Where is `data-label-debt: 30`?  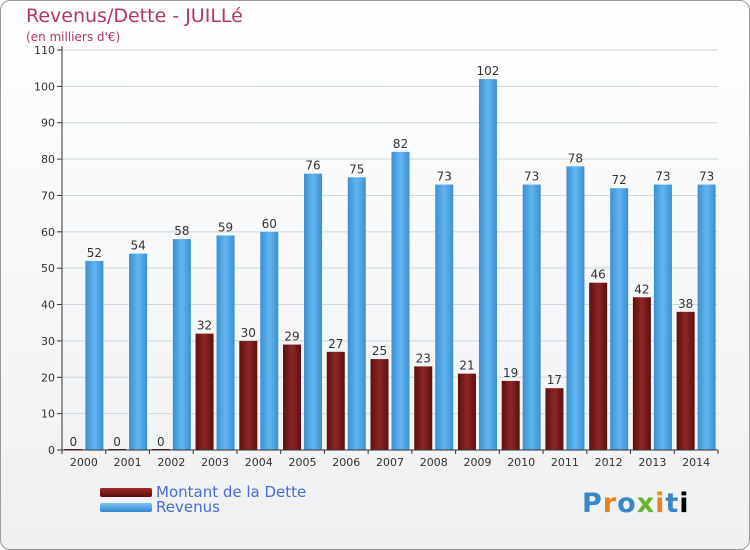 data-label-debt: 30 is located at coordinates (248, 333).